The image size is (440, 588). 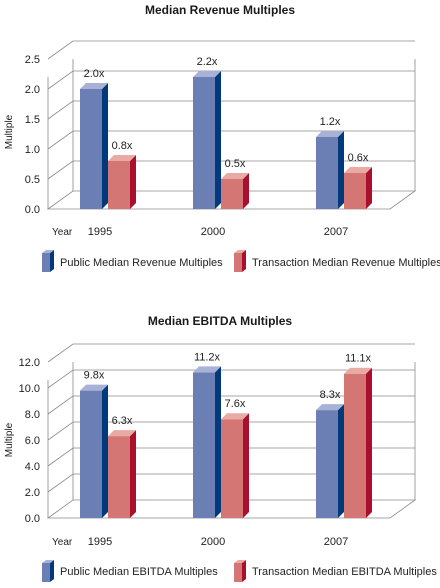 What do you see at coordinates (122, 421) in the screenshot?
I see `chart2-data-label: 6.3x` at bounding box center [122, 421].